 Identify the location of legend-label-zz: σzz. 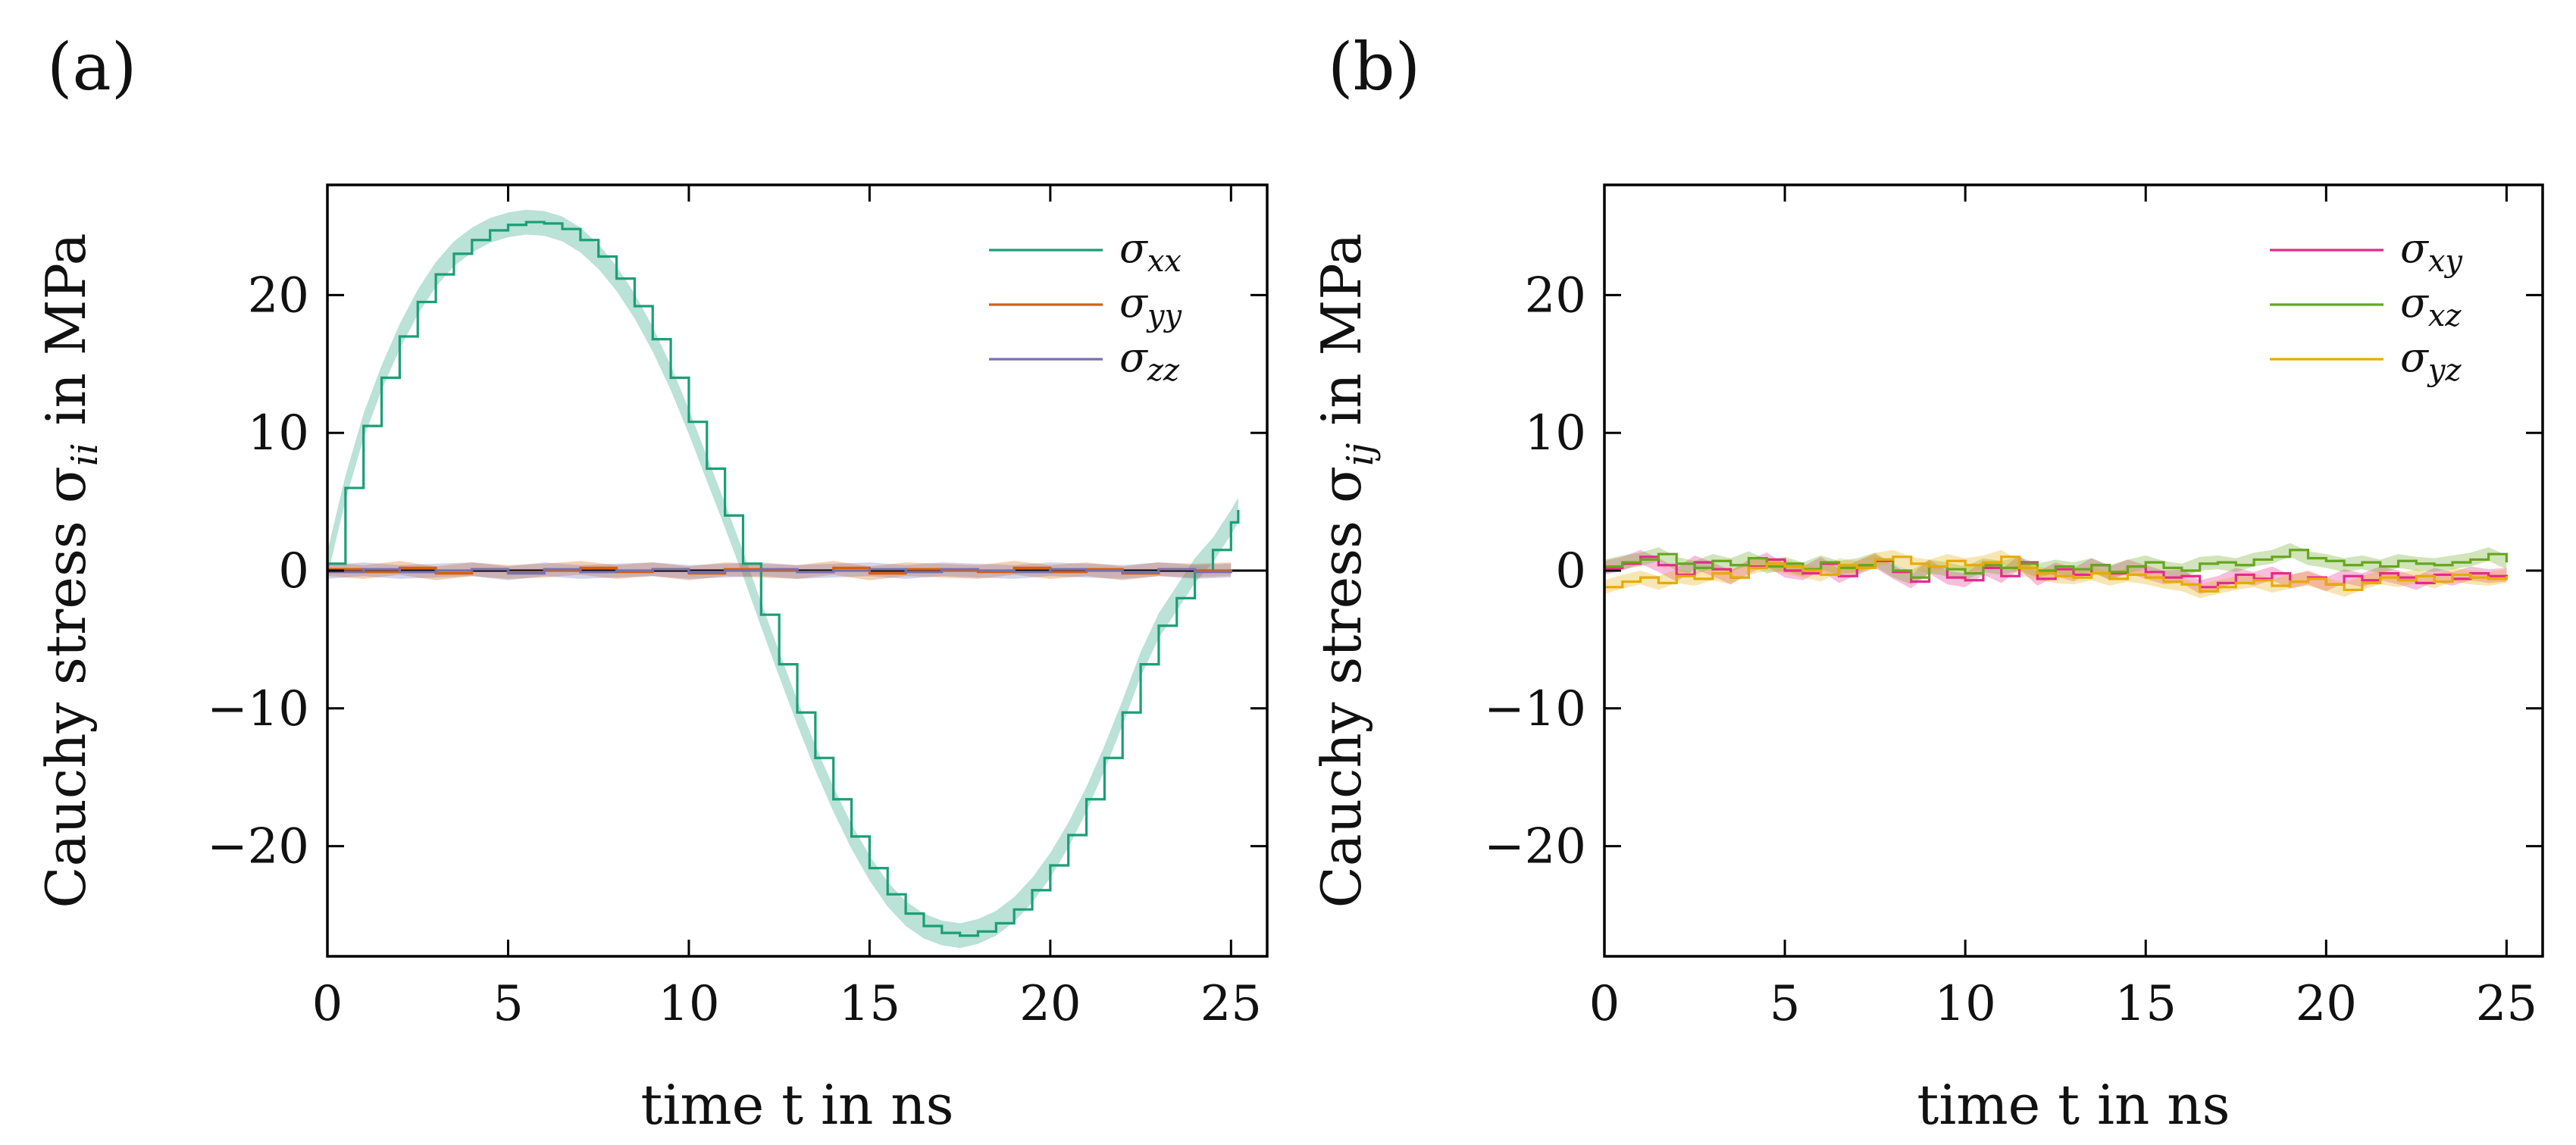
(1149, 360).